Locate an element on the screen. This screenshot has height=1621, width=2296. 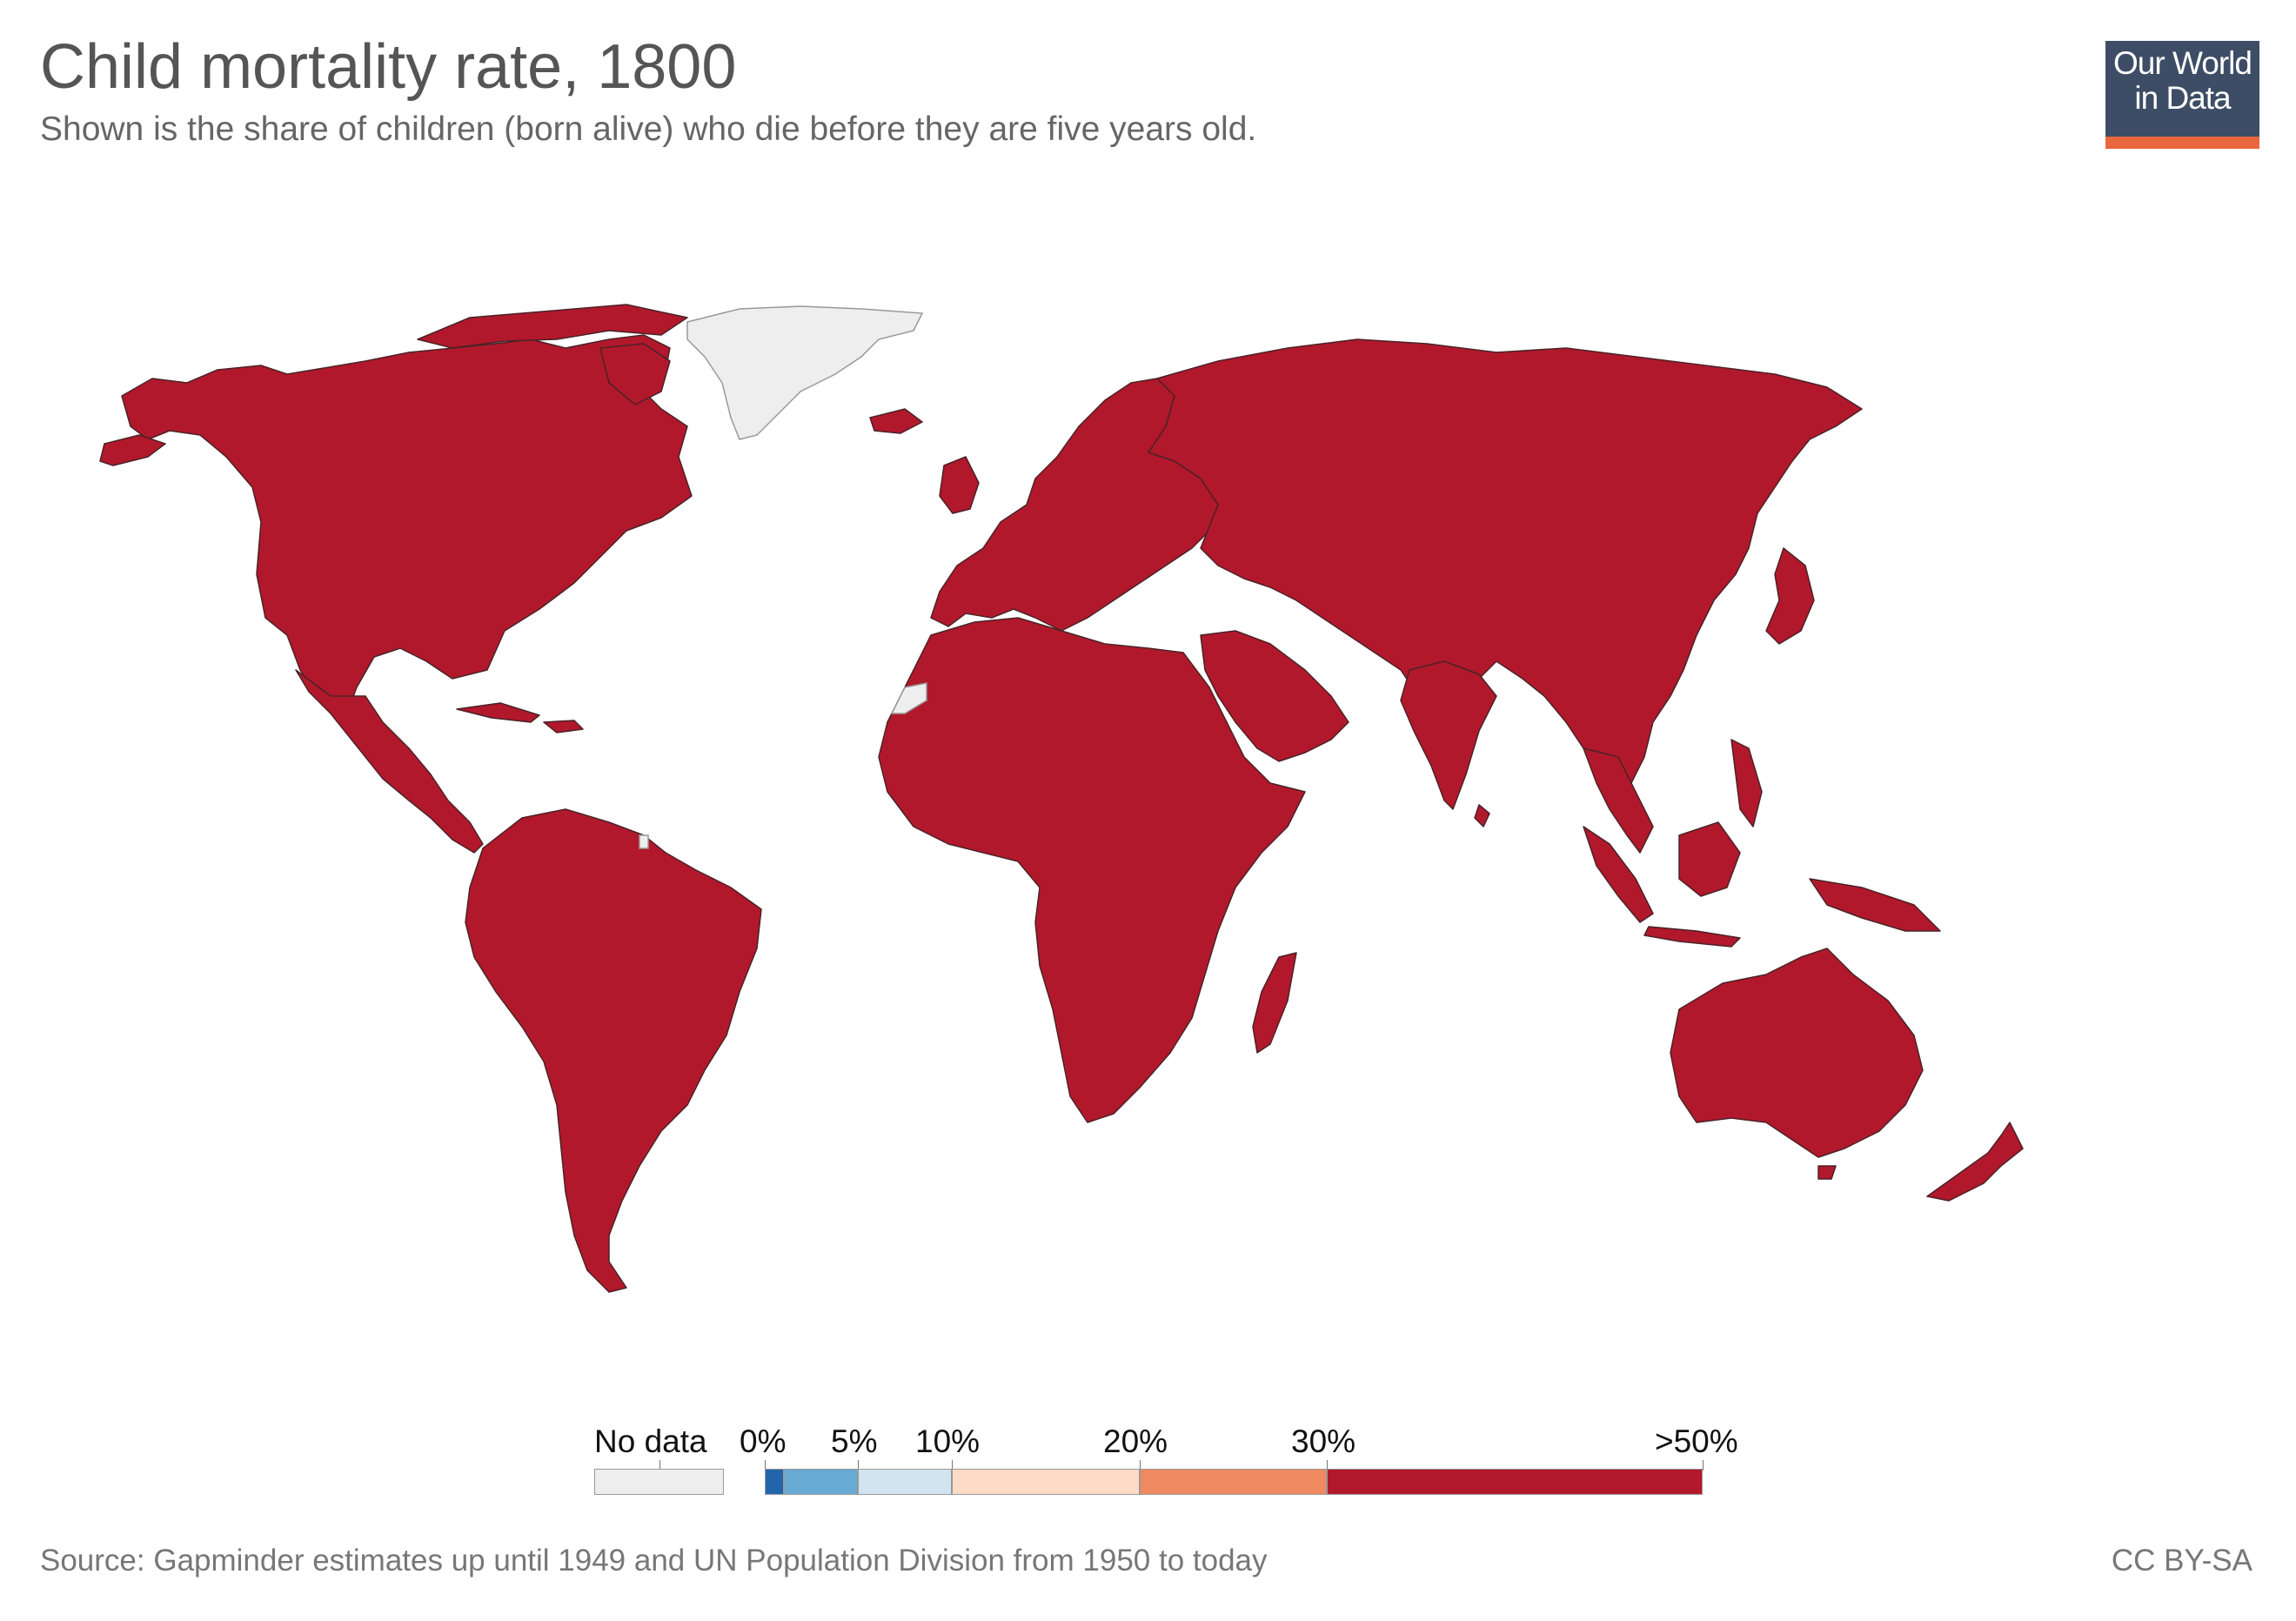
indonesia-sumatra is located at coordinates (1618, 874).